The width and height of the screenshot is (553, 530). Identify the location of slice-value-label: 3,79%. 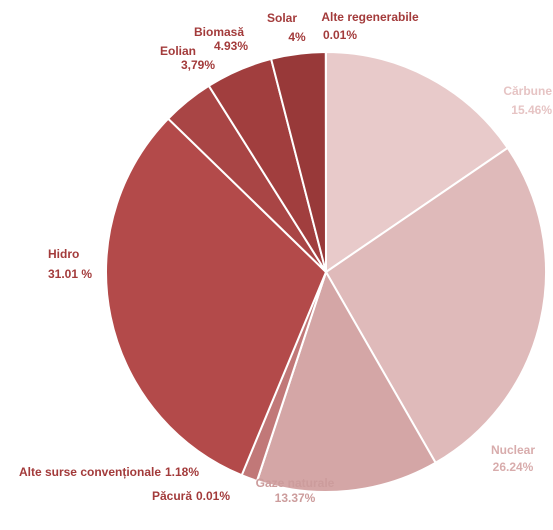
(198, 65).